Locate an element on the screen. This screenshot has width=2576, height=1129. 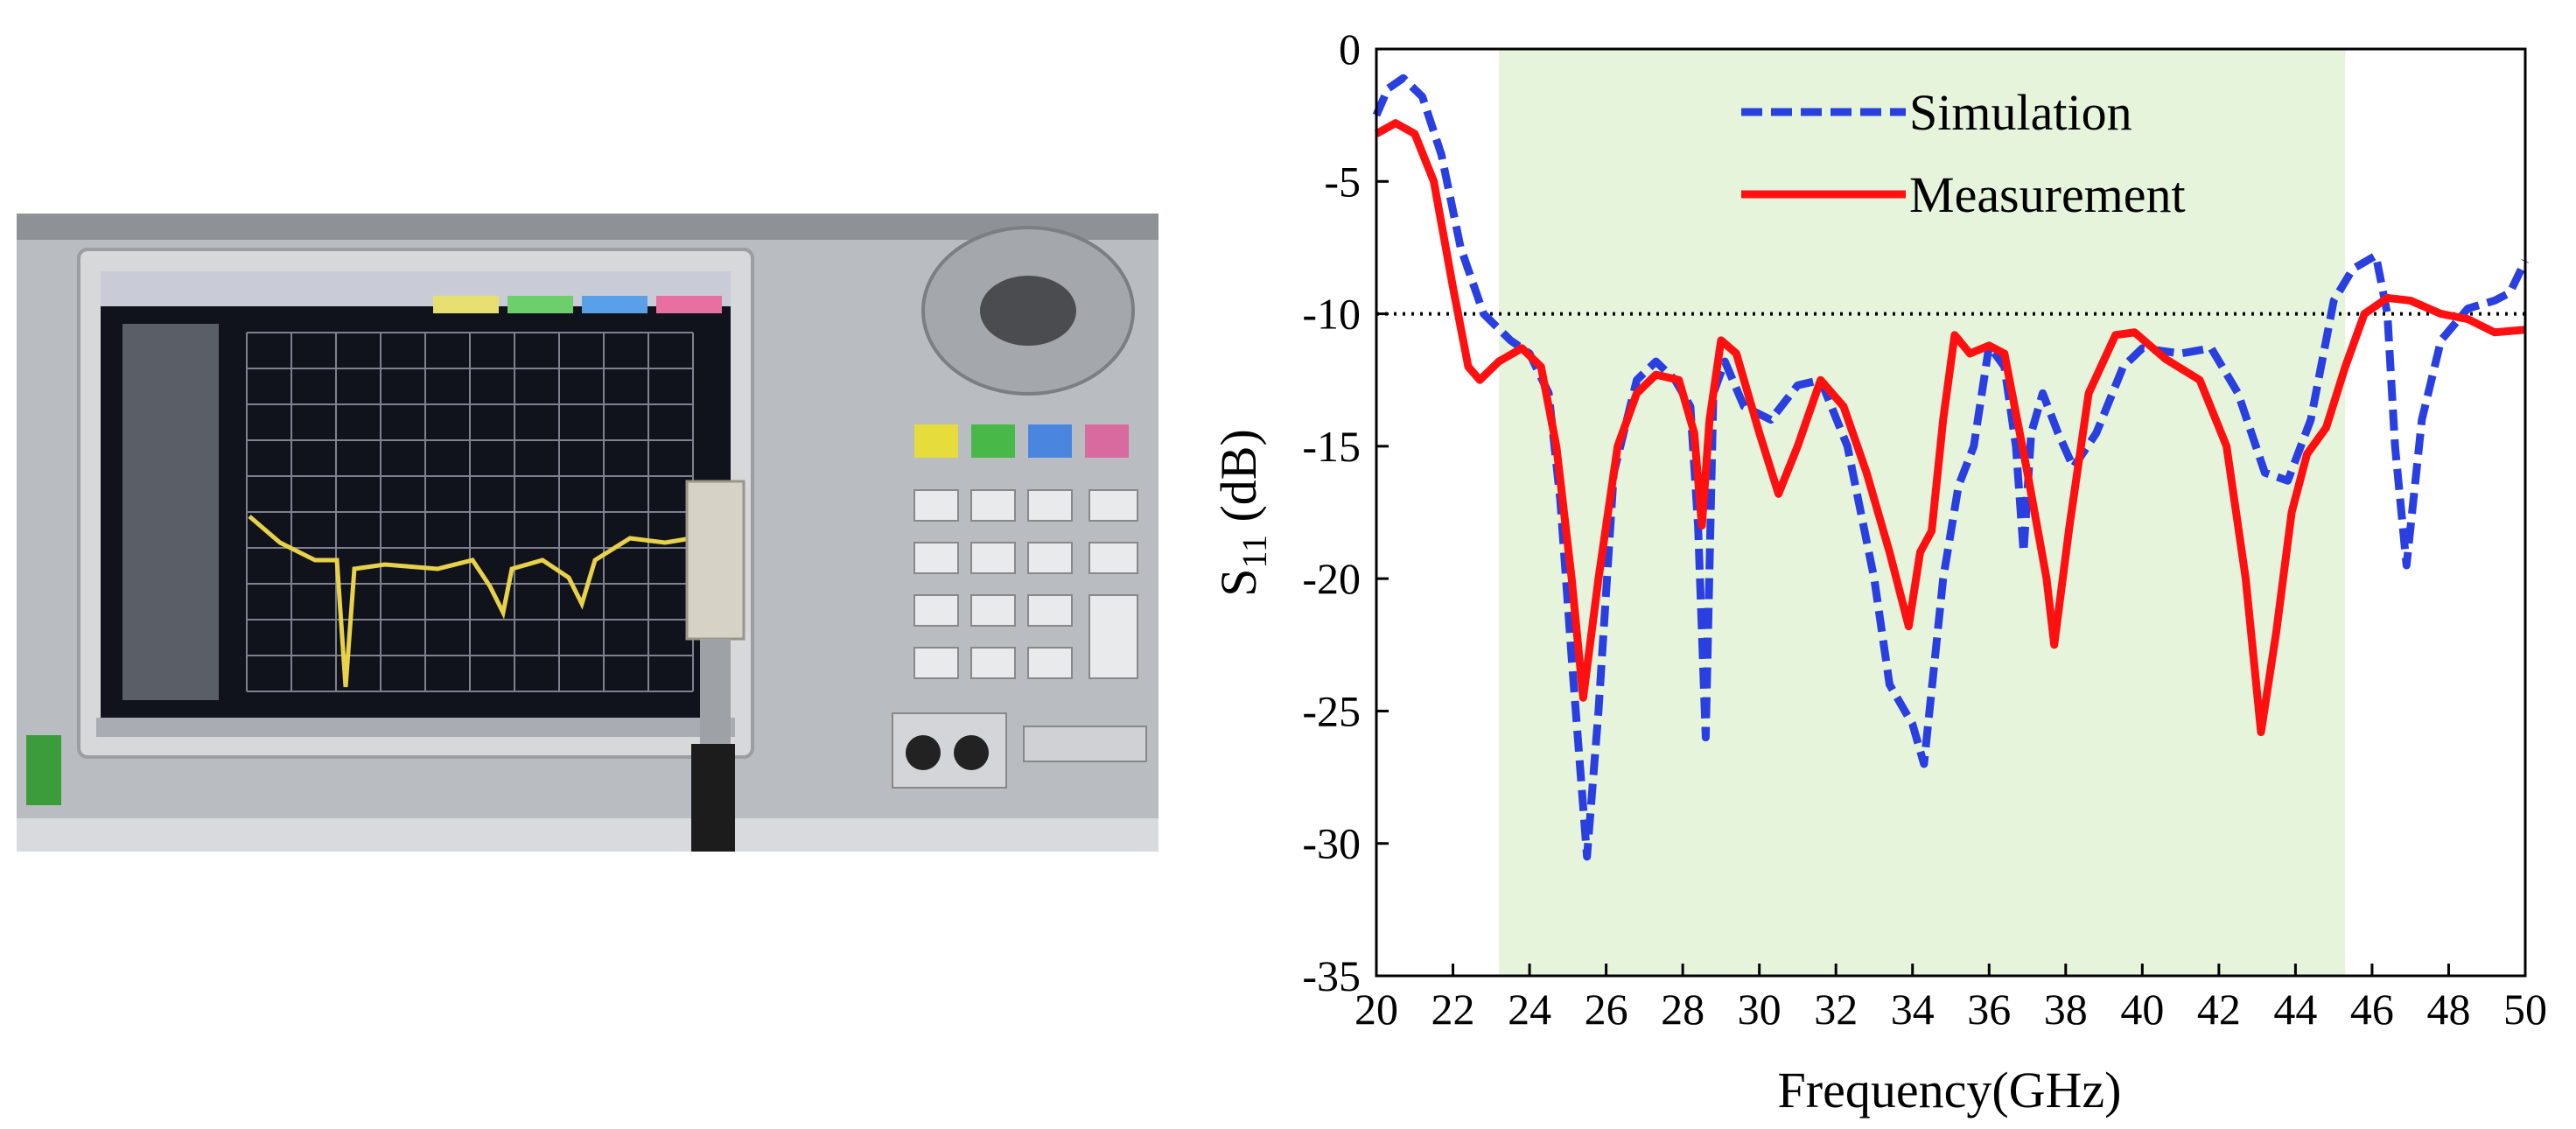
x-tick-label: 30 is located at coordinates (1760, 1009).